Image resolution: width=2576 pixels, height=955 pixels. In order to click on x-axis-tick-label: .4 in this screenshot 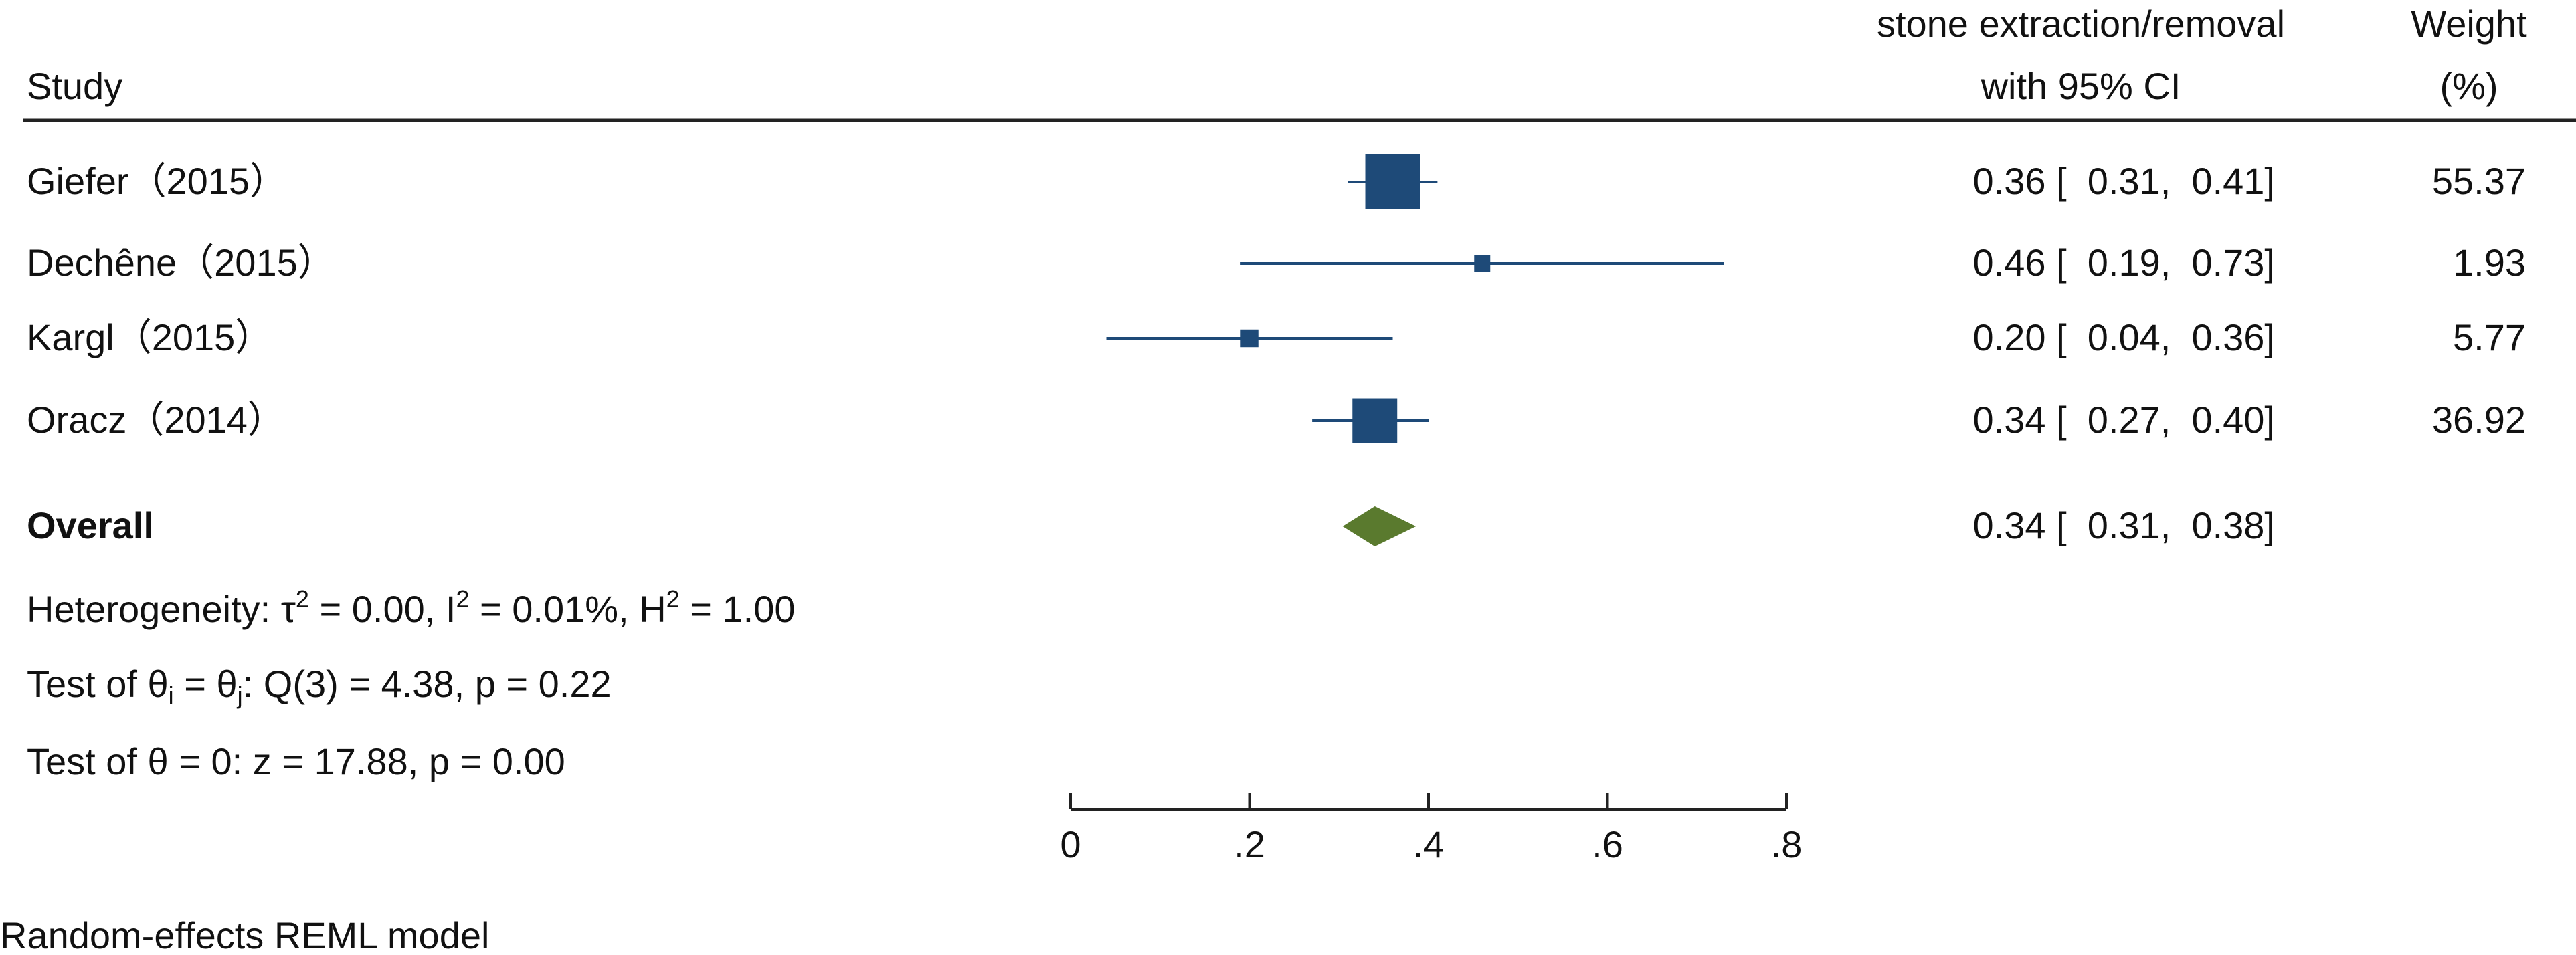, I will do `click(1429, 844)`.